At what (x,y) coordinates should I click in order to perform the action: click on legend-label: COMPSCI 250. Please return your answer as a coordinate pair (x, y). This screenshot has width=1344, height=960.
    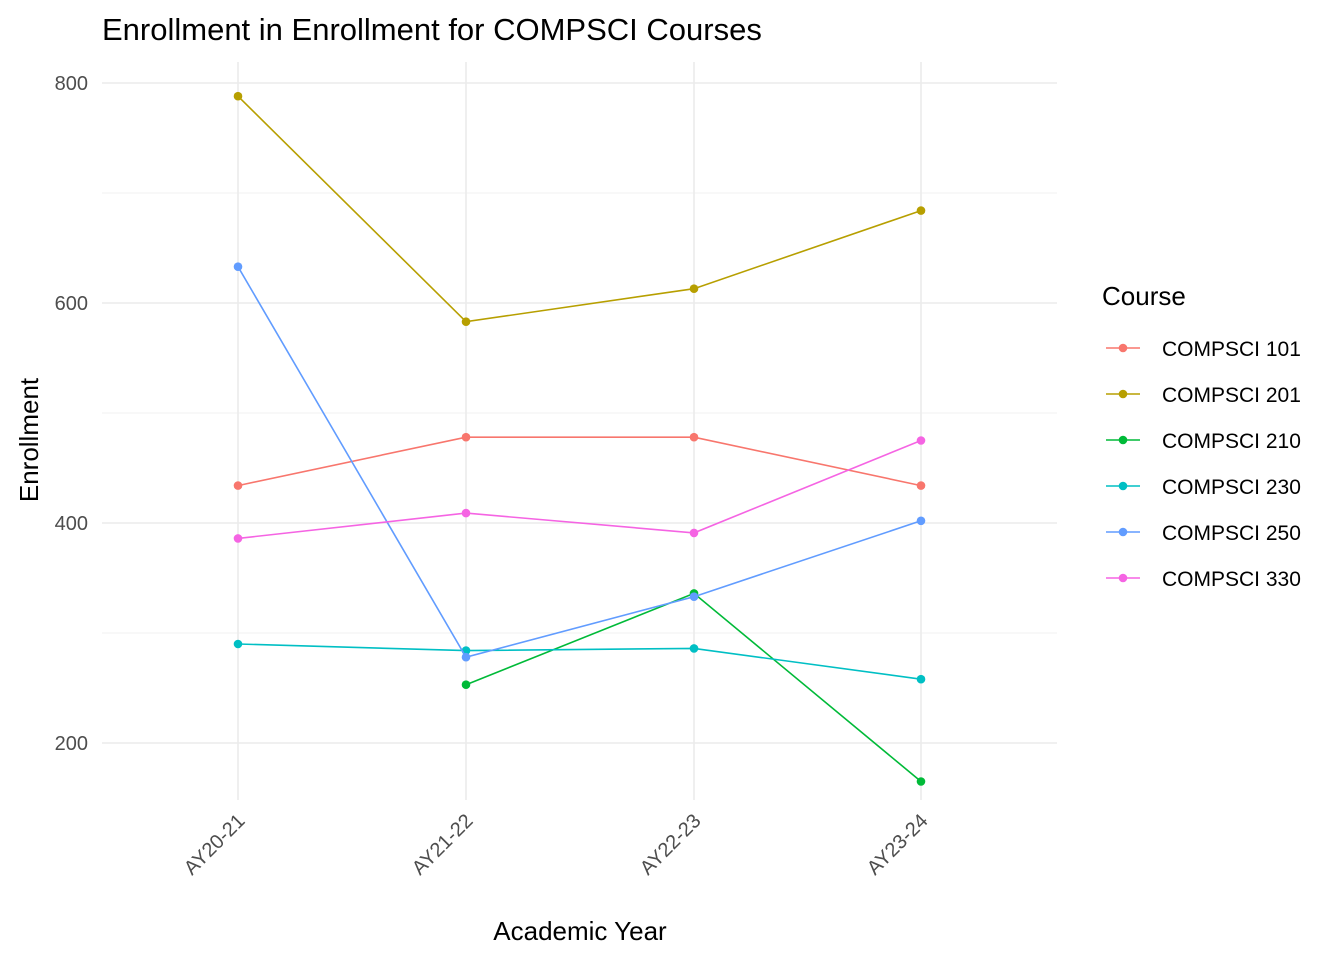
    Looking at the image, I should click on (1231, 533).